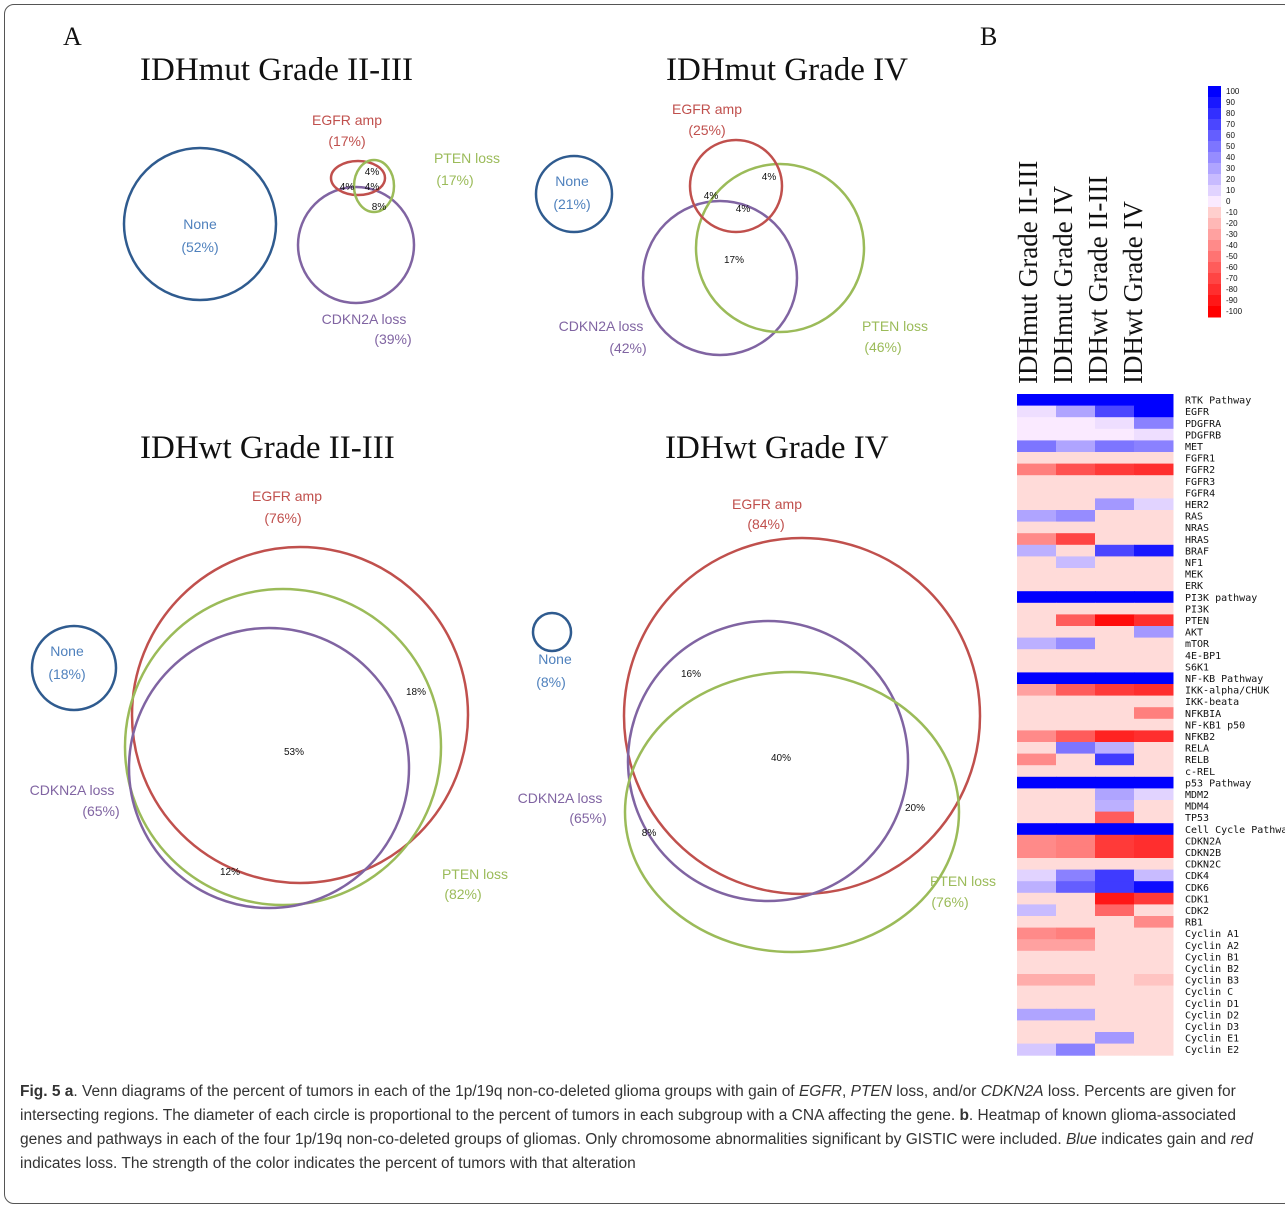 Image resolution: width=1285 pixels, height=1215 pixels. What do you see at coordinates (1133, 292) in the screenshot?
I see `heatmap-col-header: IDHwt Grade IV` at bounding box center [1133, 292].